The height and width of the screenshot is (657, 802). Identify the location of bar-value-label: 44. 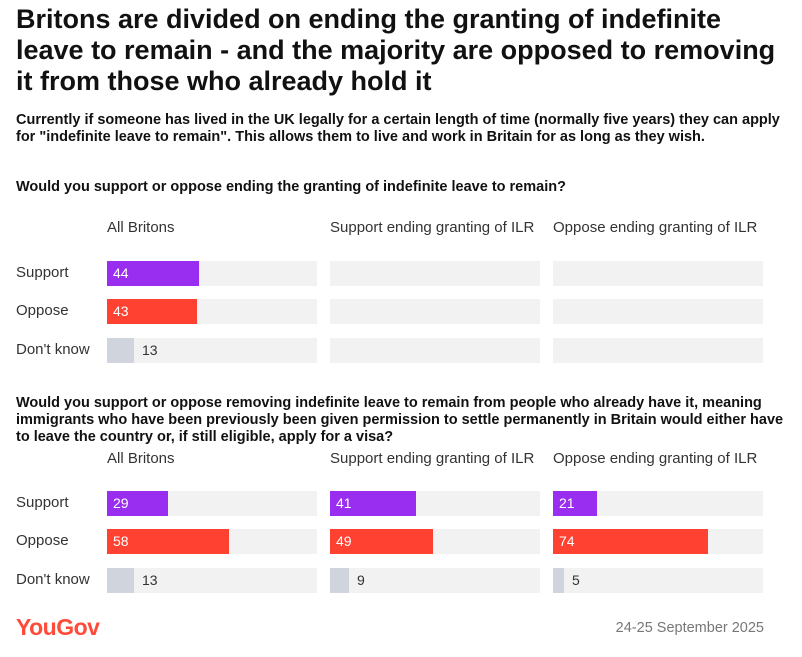
(121, 273).